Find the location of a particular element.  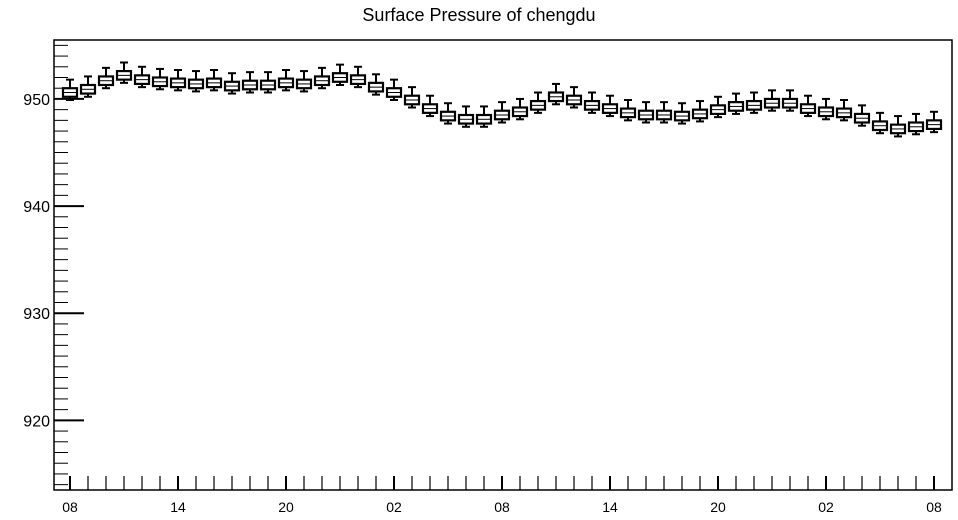

y-tick-label: 950 is located at coordinates (36, 100).